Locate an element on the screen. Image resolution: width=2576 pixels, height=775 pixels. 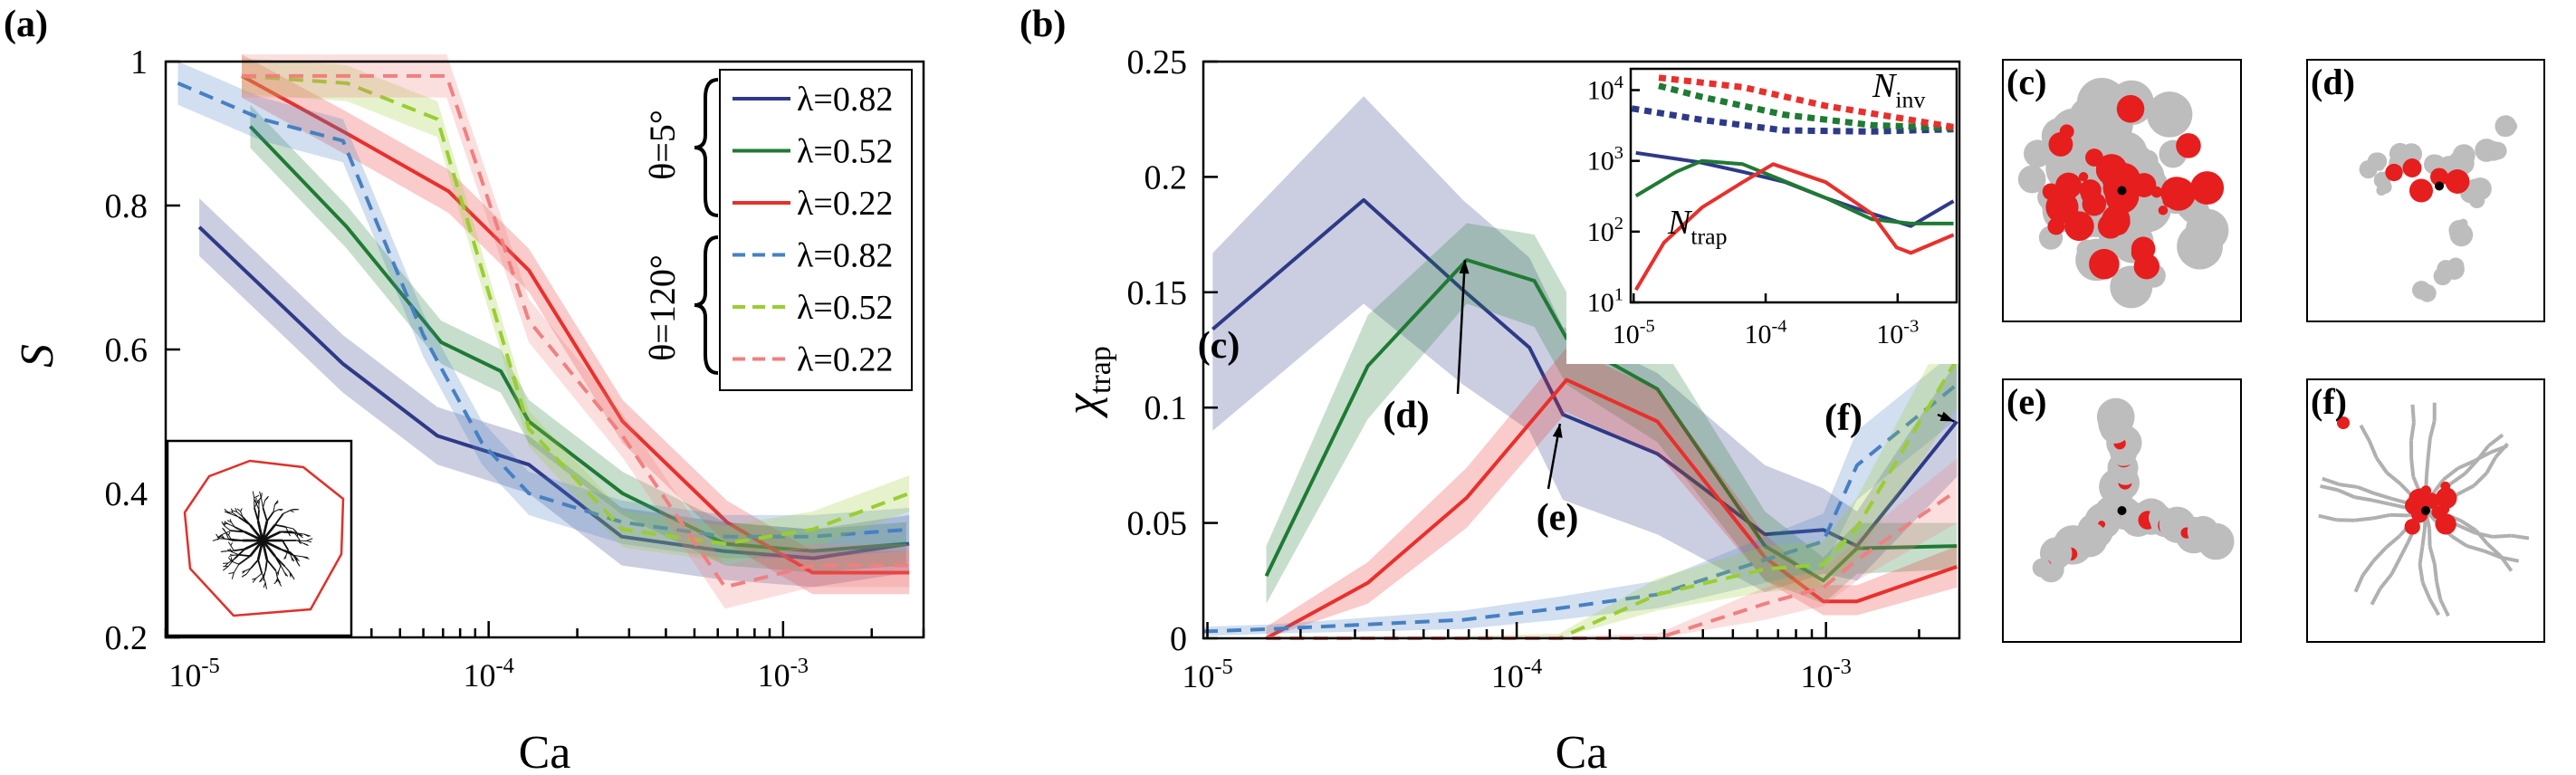
panel-label-d: (d) is located at coordinates (2333, 82).